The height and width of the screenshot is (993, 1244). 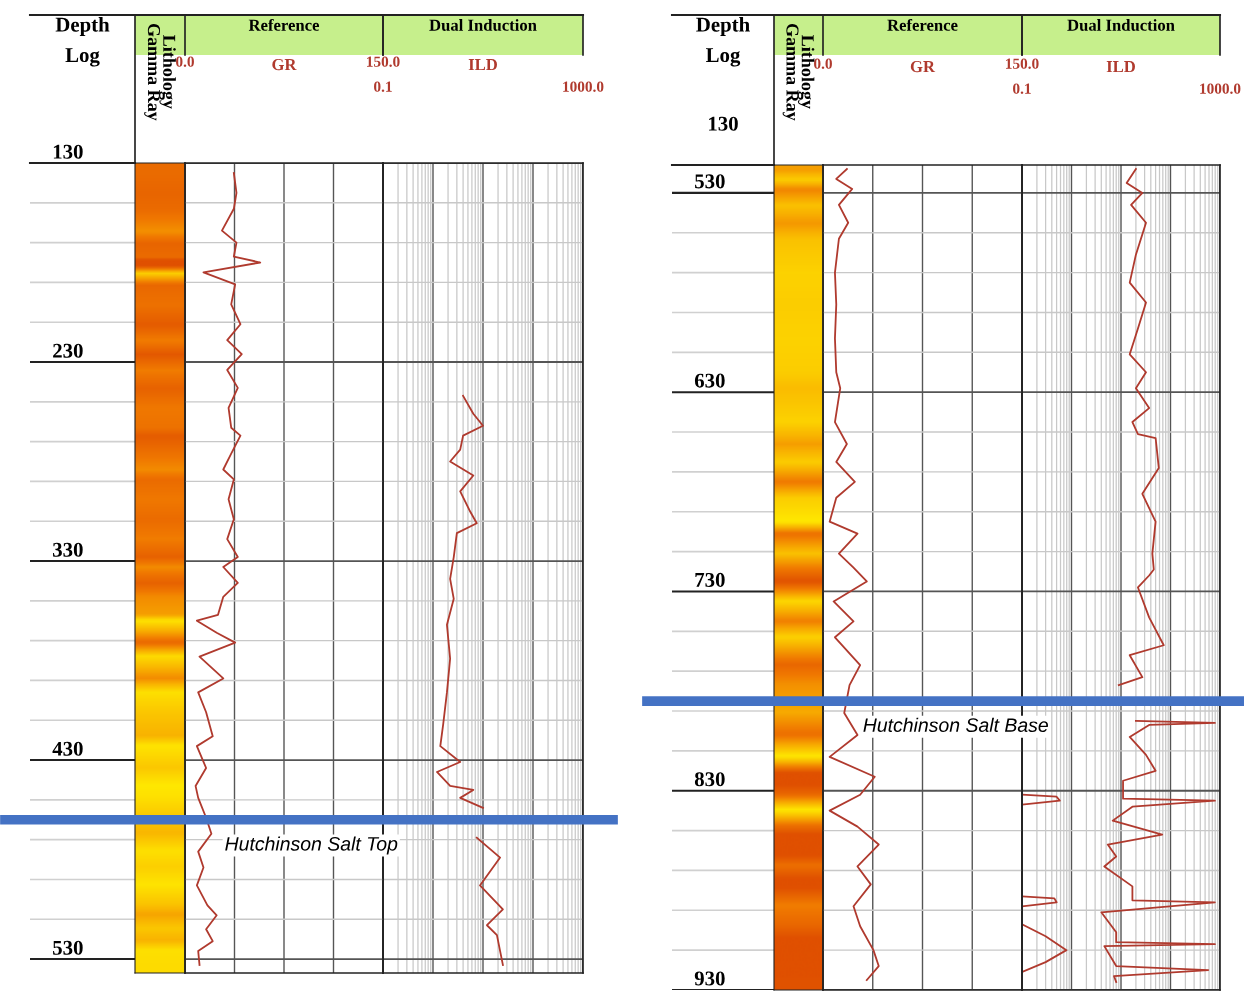 What do you see at coordinates (67, 748) in the screenshot?
I see `y-tick-label: 430` at bounding box center [67, 748].